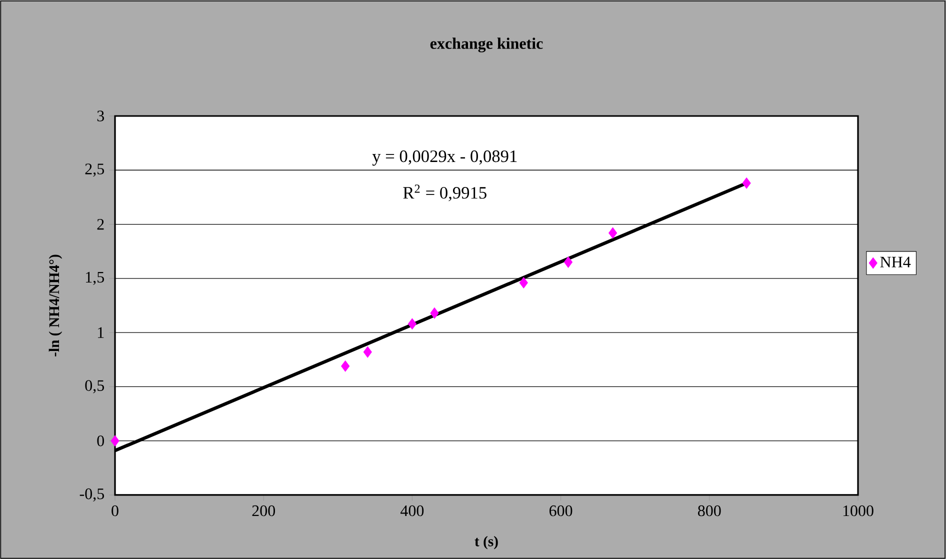  Describe the element at coordinates (92, 495) in the screenshot. I see `y-tick-label: -0,5` at that location.